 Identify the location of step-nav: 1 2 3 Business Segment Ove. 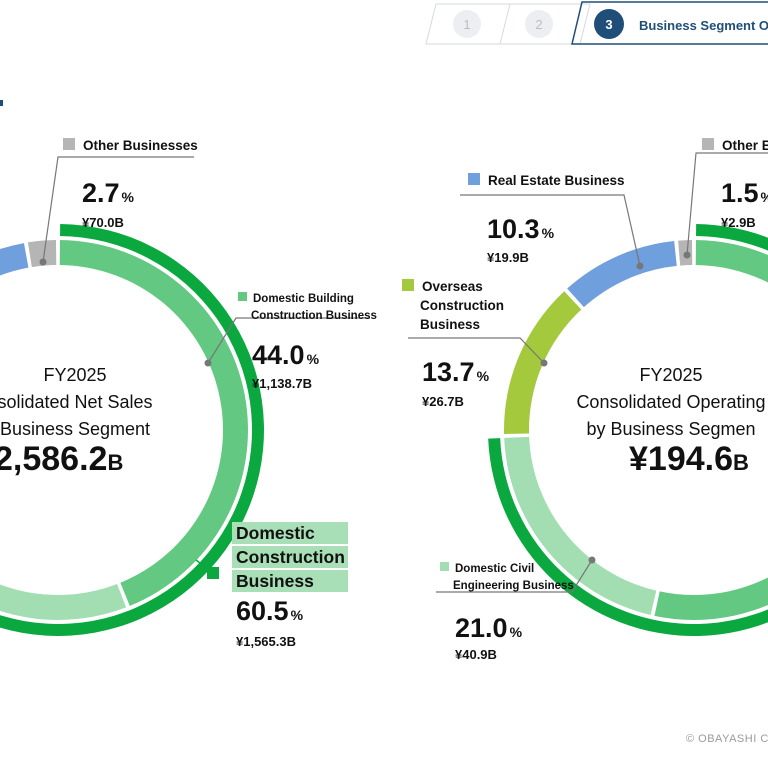
(596, 23).